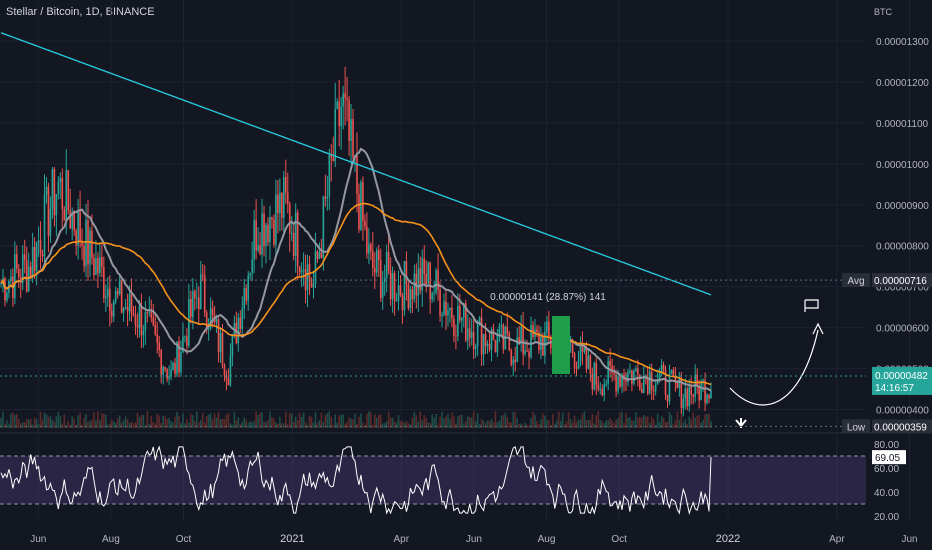 The height and width of the screenshot is (550, 932). I want to click on price-tick-label: 0.00001300, so click(902, 42).